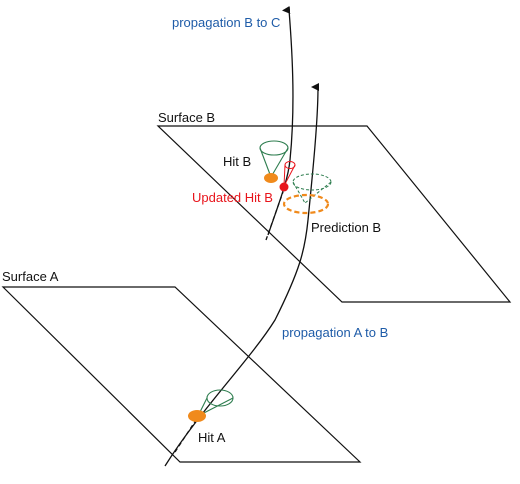 The width and height of the screenshot is (520, 484). Describe the element at coordinates (306, 204) in the screenshot. I see `prediction-b-ellipse` at that location.